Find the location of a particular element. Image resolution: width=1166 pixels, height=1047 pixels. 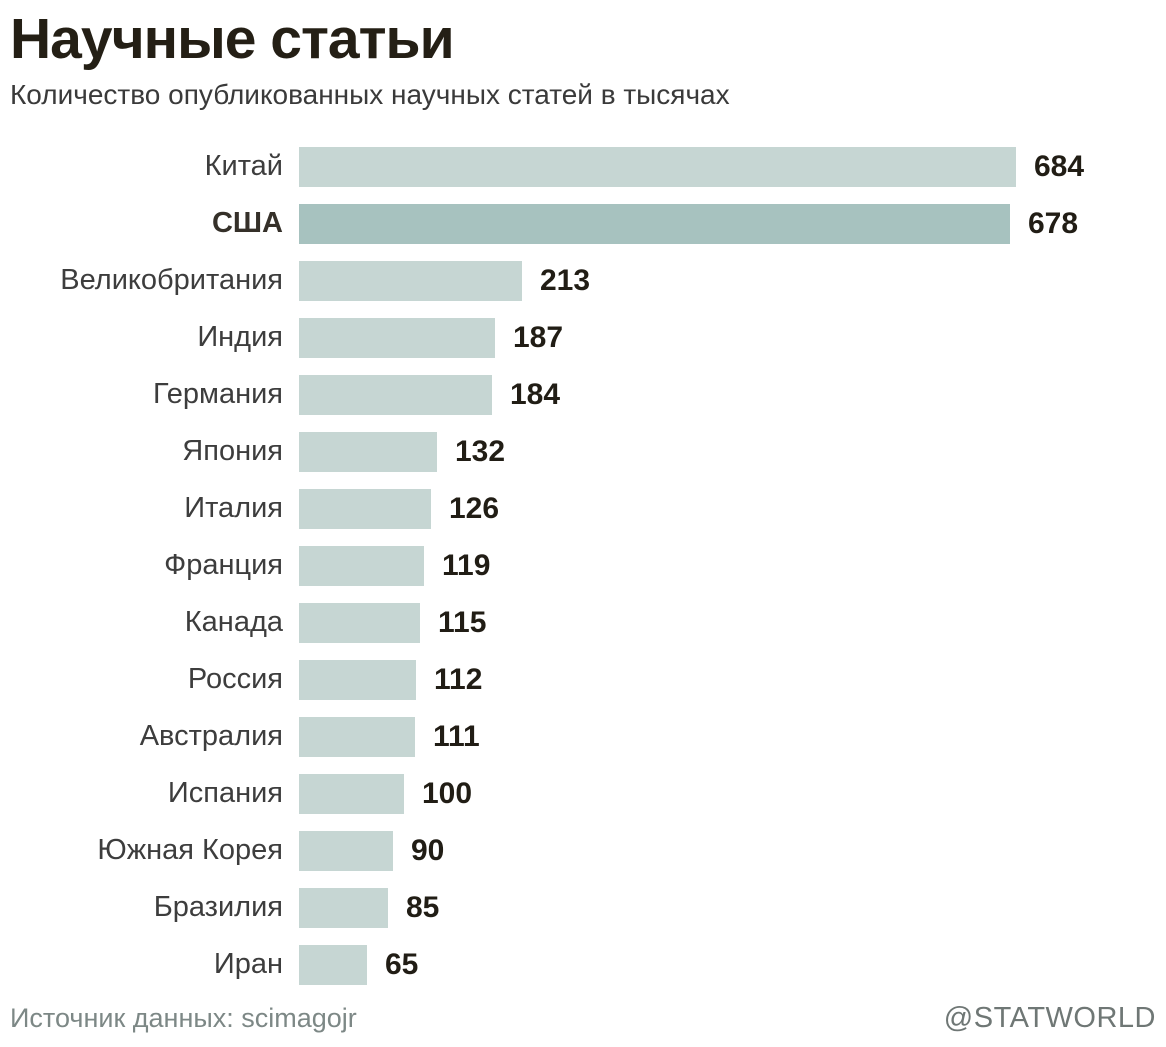

category-label: Франция is located at coordinates (223, 565).